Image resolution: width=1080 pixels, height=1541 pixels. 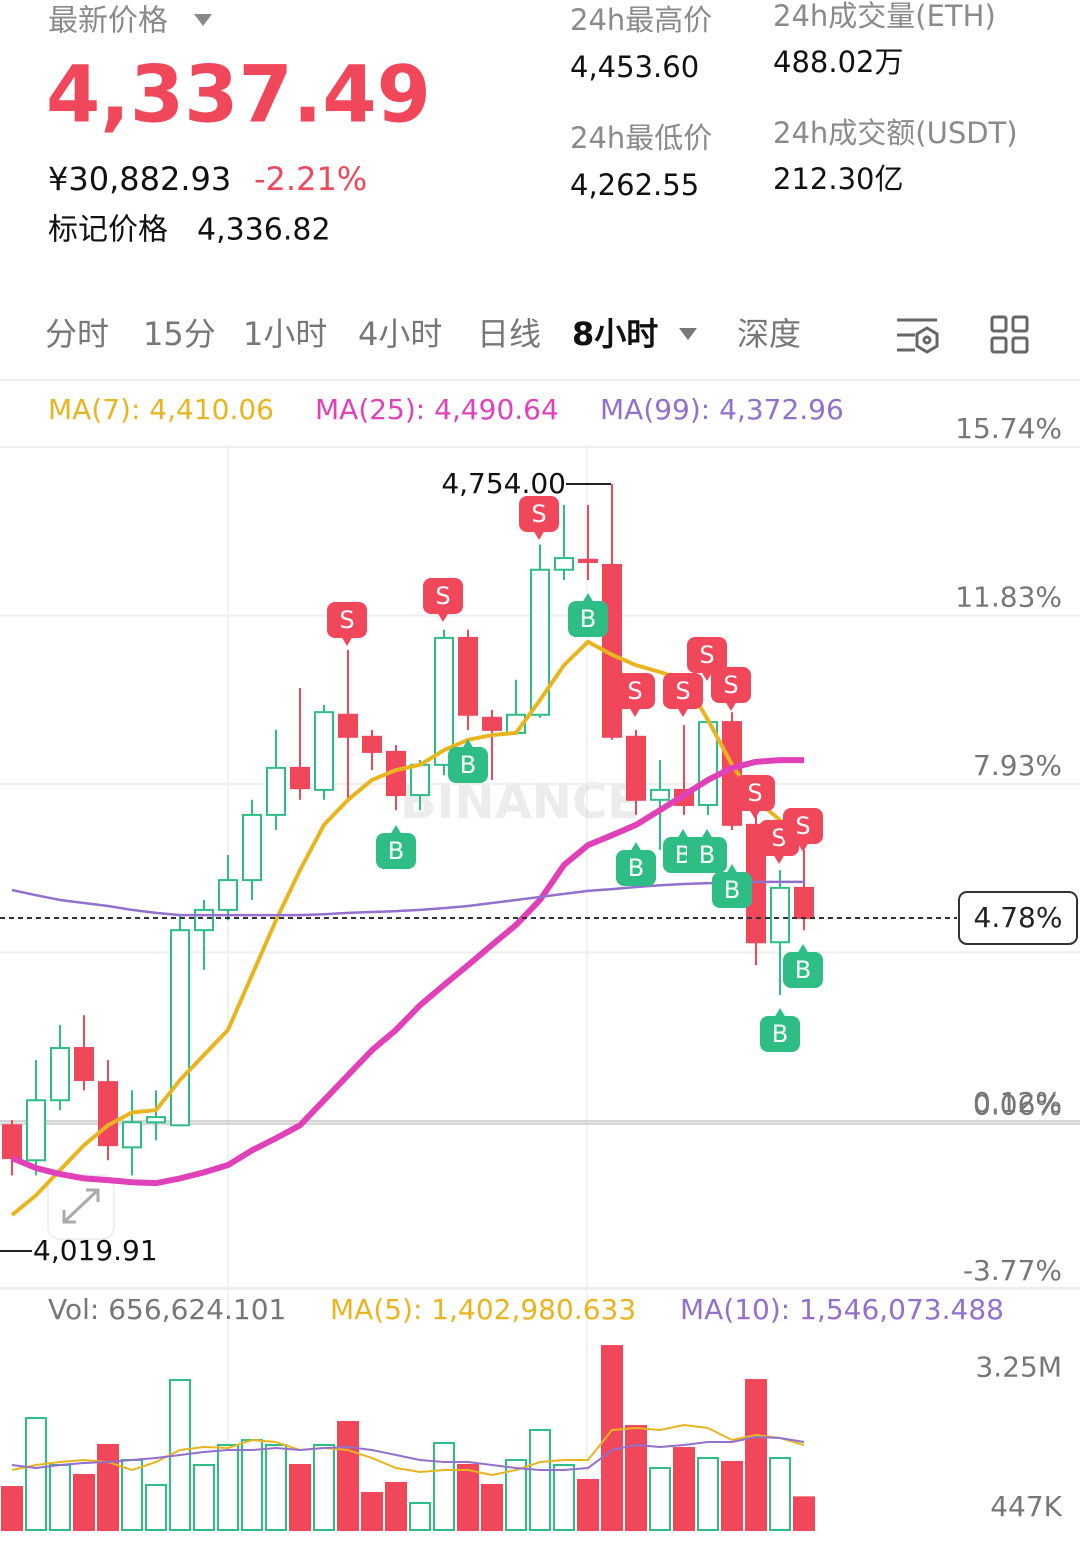 What do you see at coordinates (1008, 597) in the screenshot?
I see `y-tick-label: 11.83%` at bounding box center [1008, 597].